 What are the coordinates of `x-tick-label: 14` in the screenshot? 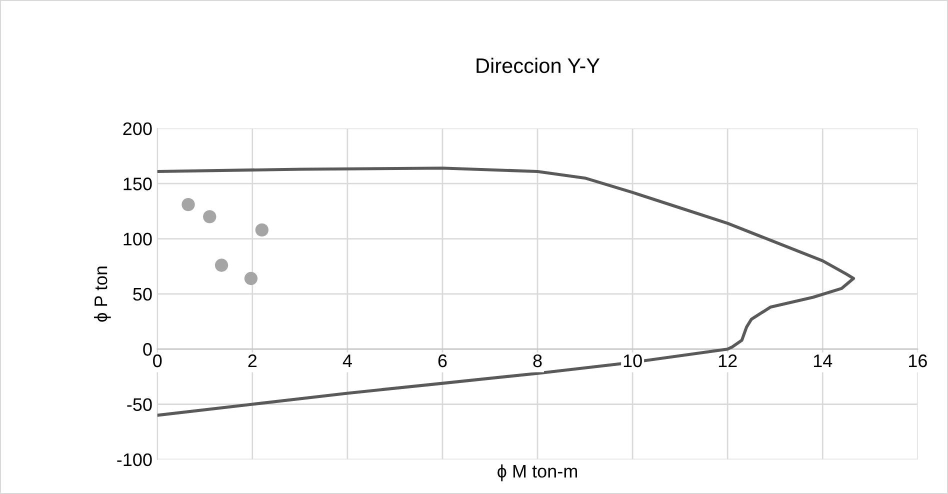 It's located at (823, 361).